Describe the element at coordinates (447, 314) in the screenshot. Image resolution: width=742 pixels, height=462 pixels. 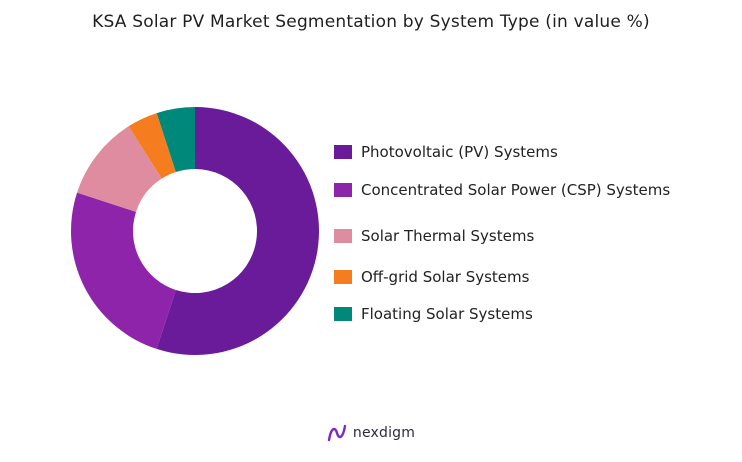
I see `legend-label: Floating Solar Systems` at that location.